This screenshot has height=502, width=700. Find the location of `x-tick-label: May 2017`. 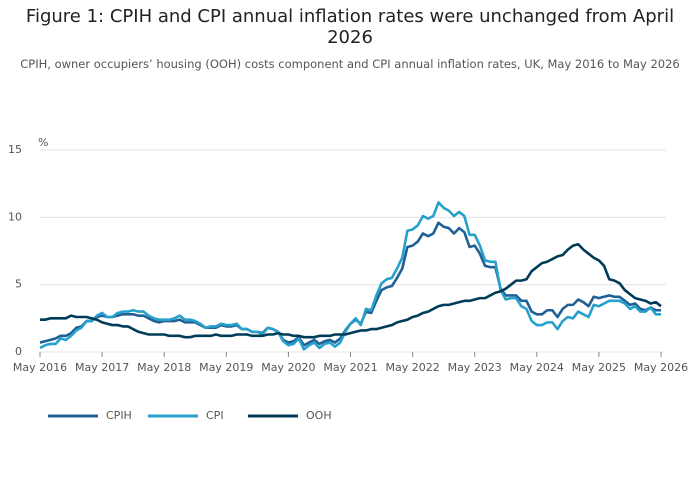

x-tick-label: May 2017 is located at coordinates (102, 367).